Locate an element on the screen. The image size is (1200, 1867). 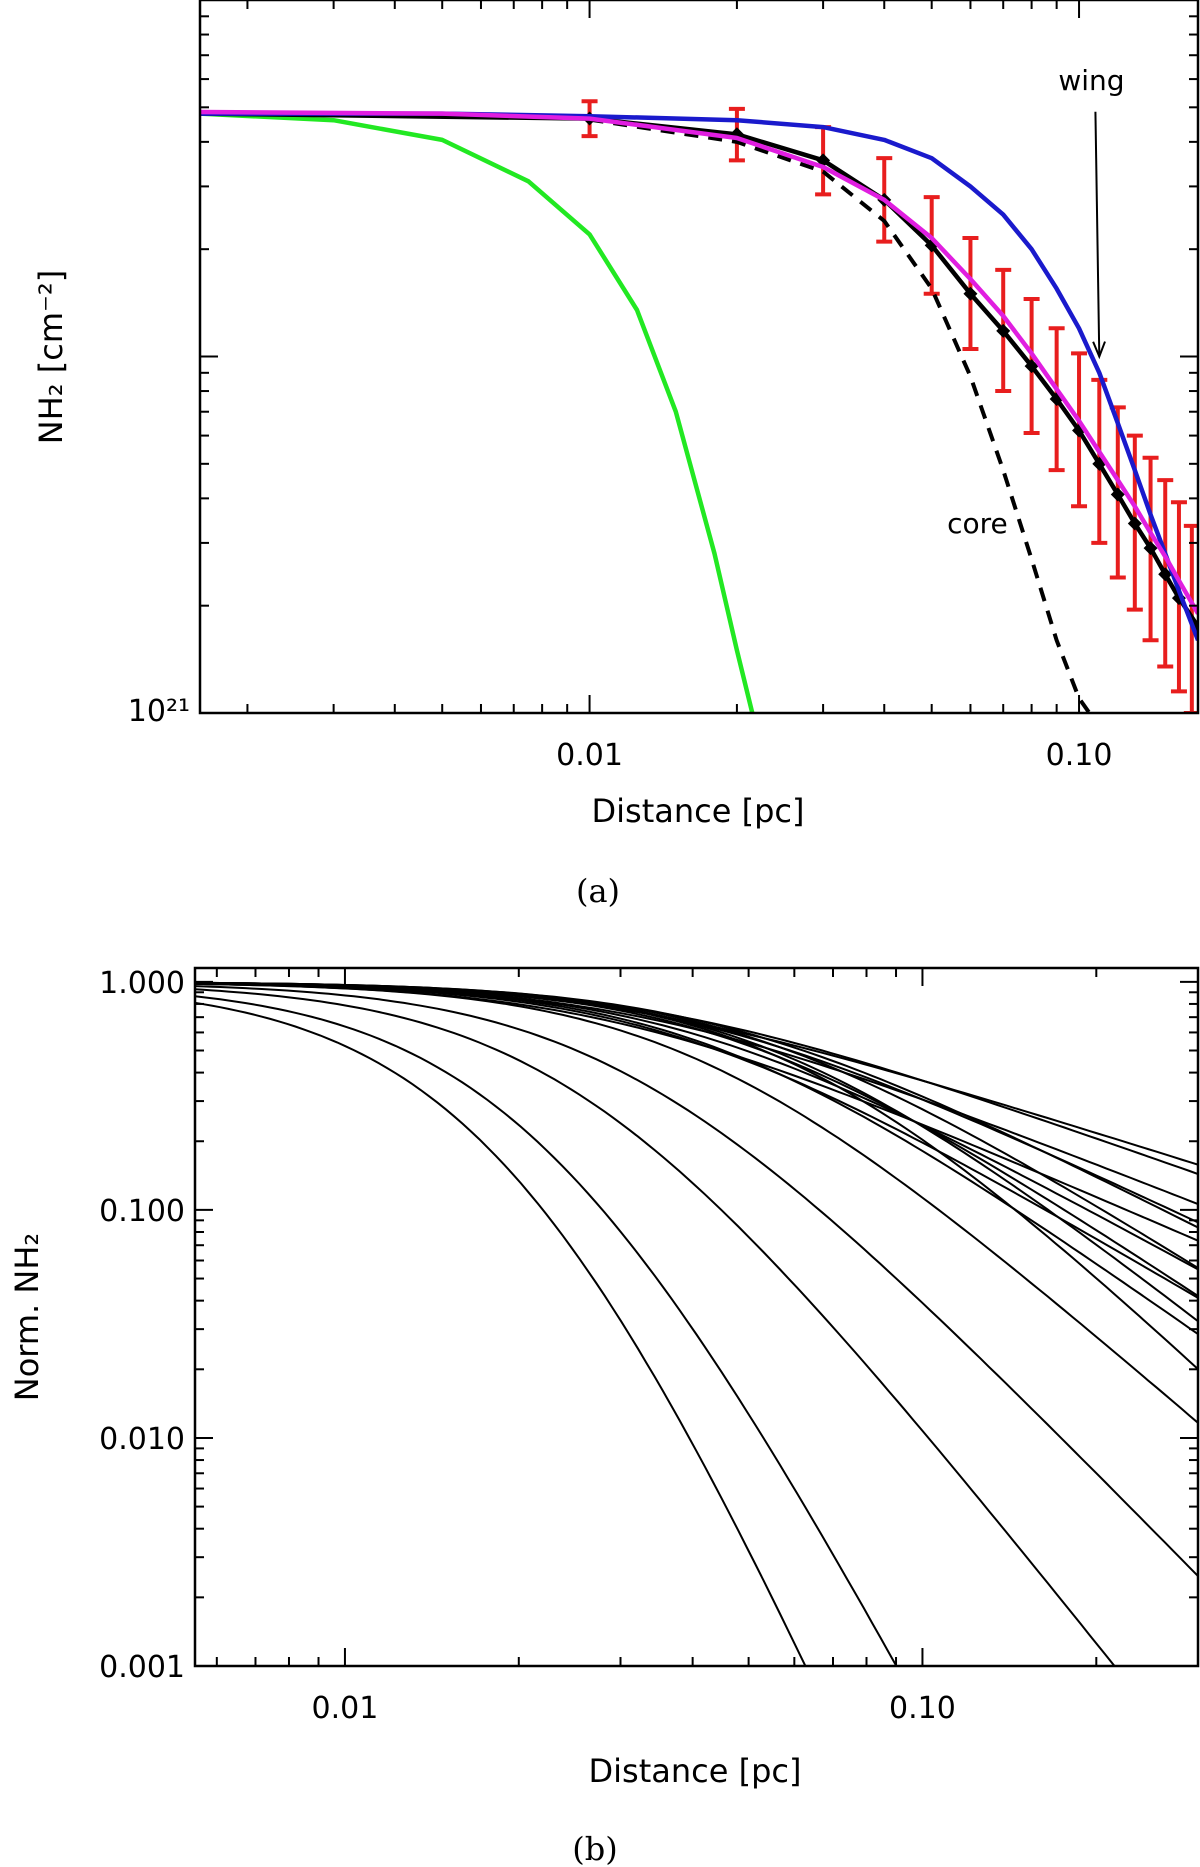
y-tick-label: 0.001 is located at coordinates (142, 1667).